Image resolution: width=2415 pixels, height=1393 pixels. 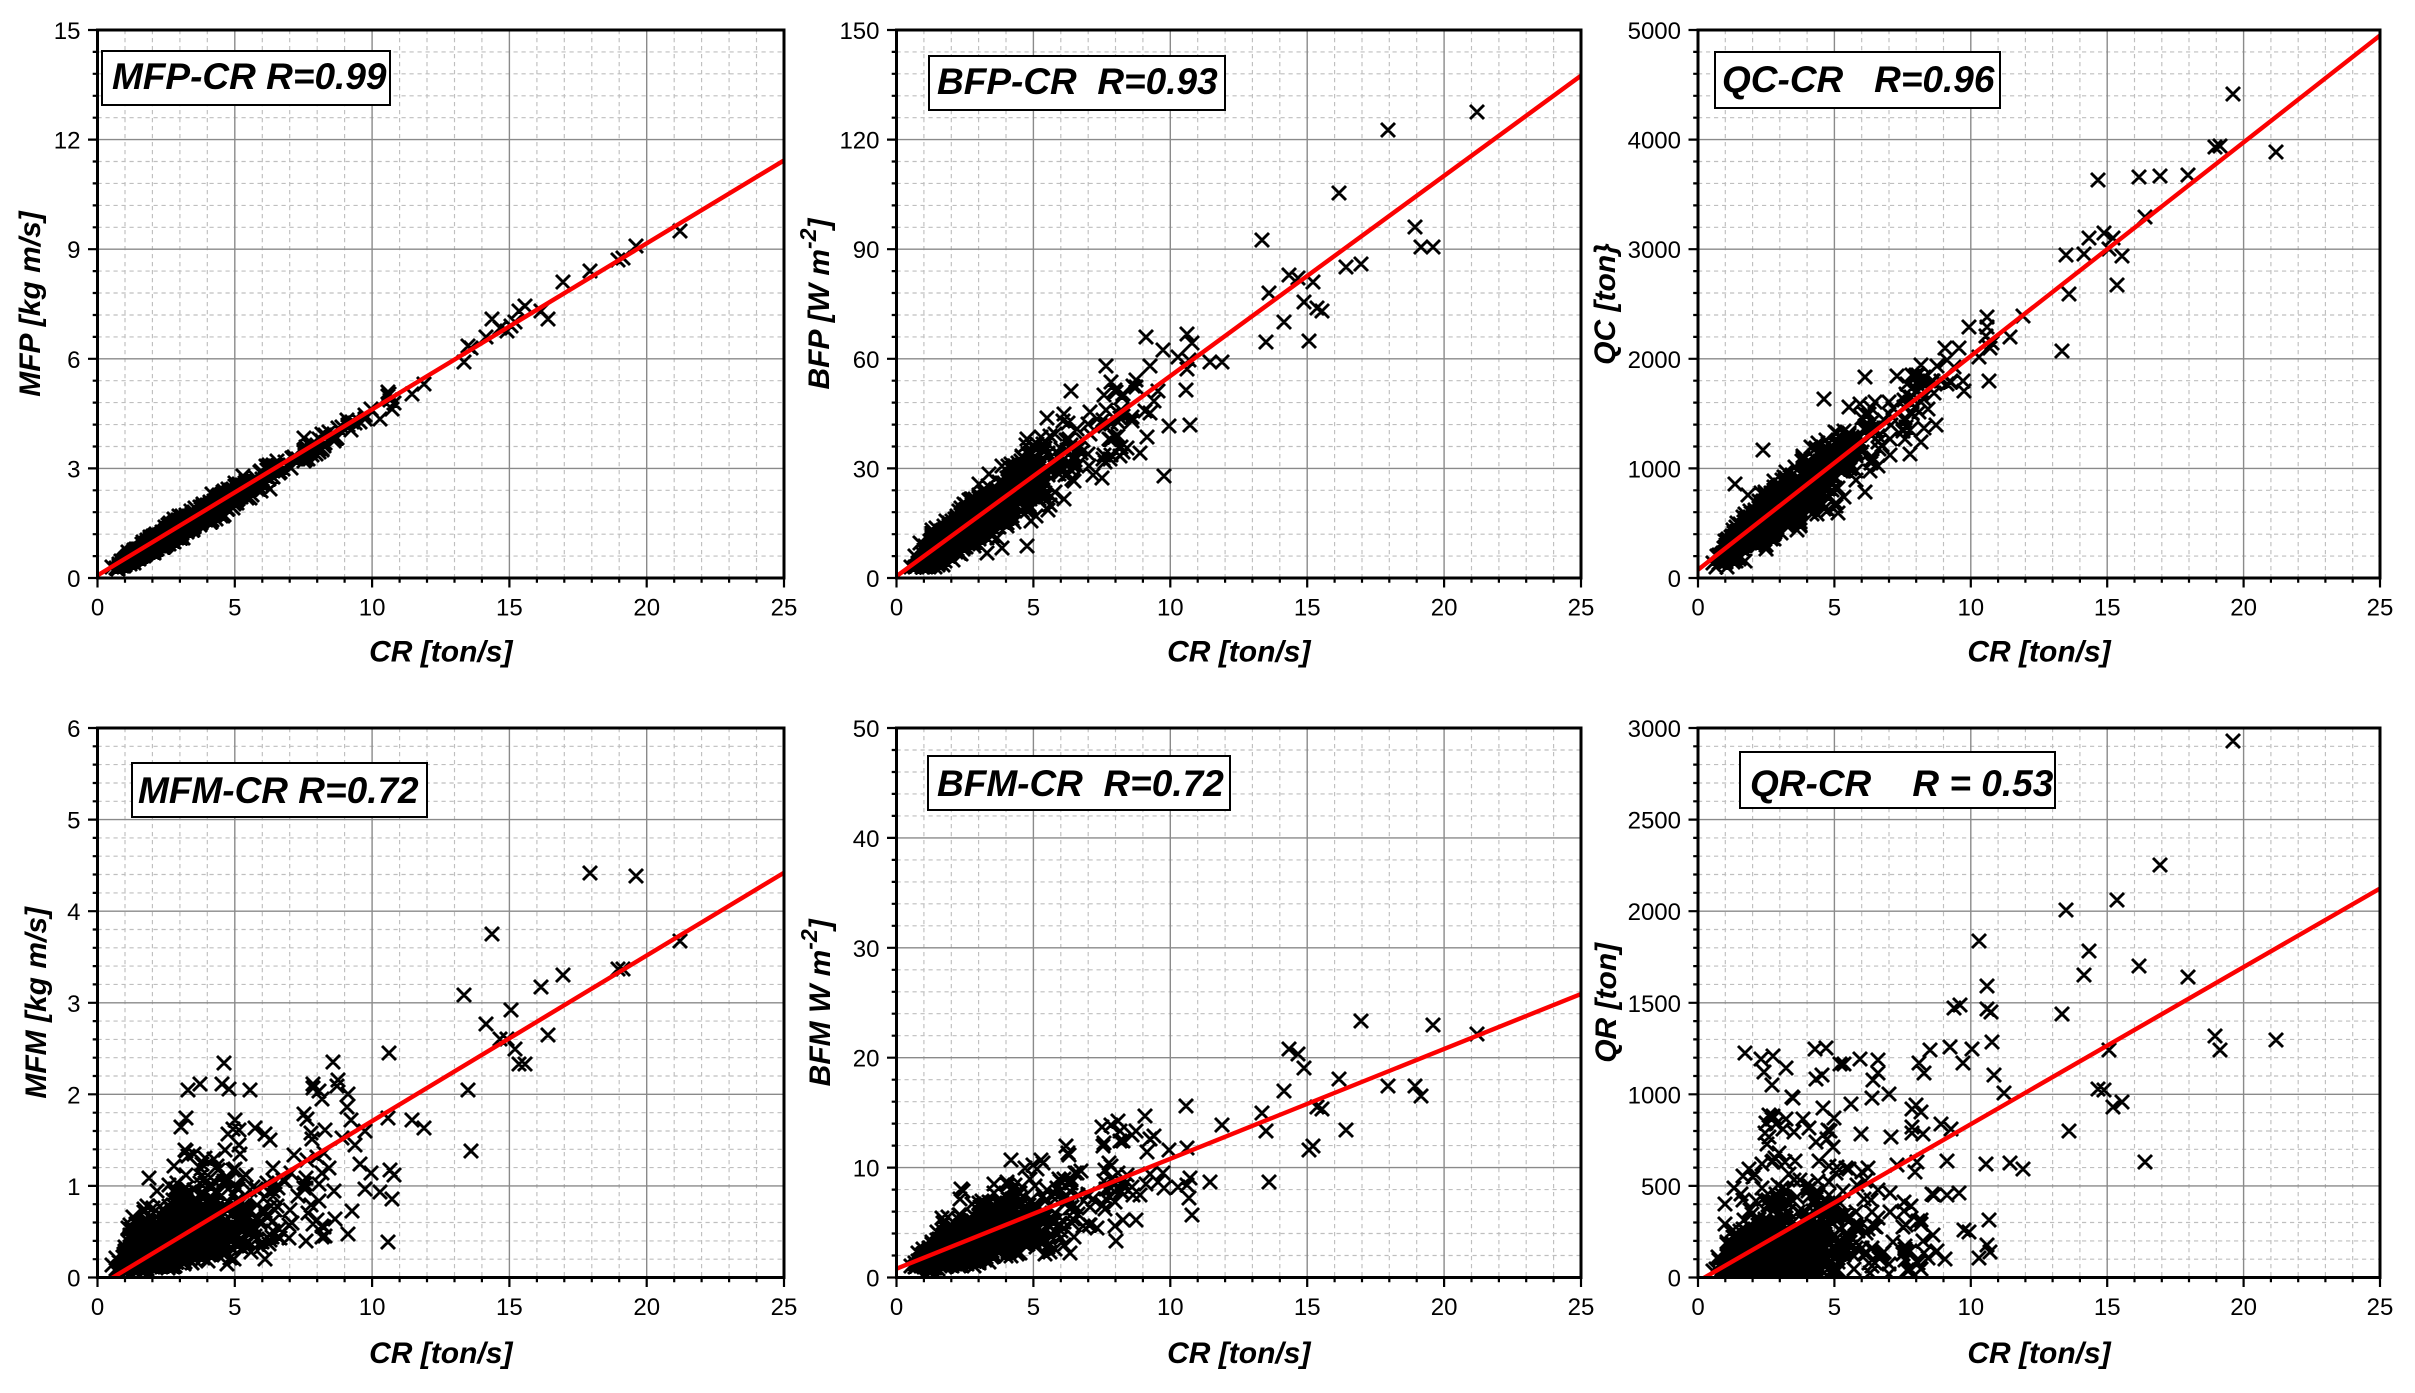 What do you see at coordinates (73, 1095) in the screenshot?
I see `svg-text: 2` at bounding box center [73, 1095].